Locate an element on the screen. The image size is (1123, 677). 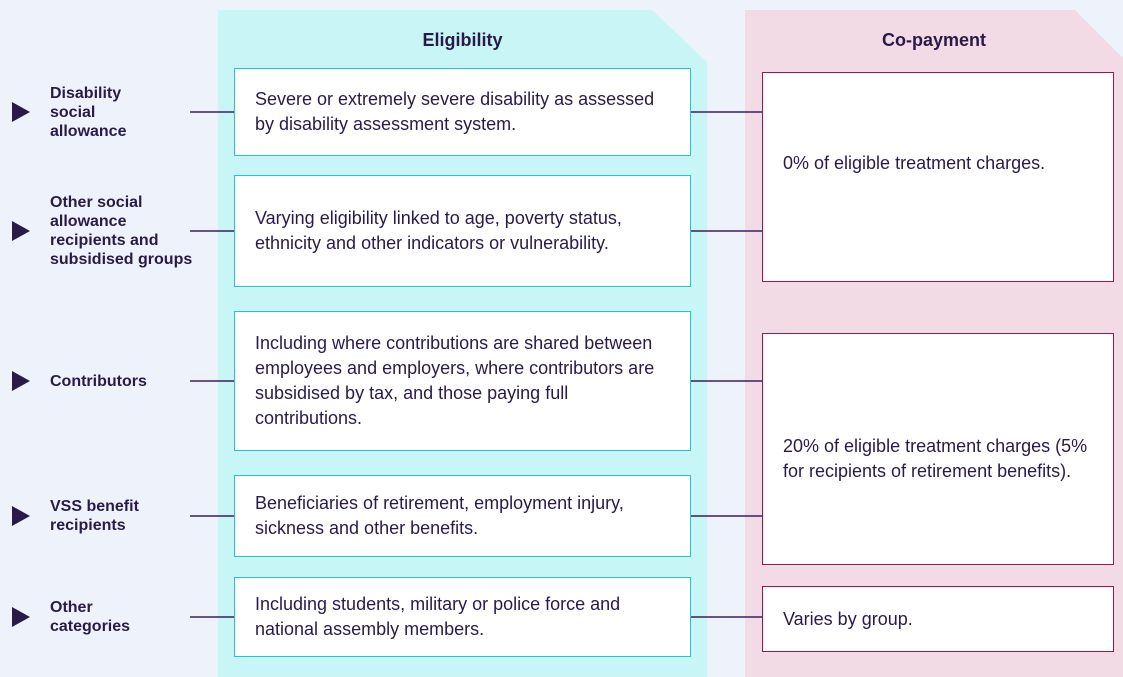
eligibility-header: Eligibility is located at coordinates (462, 40).